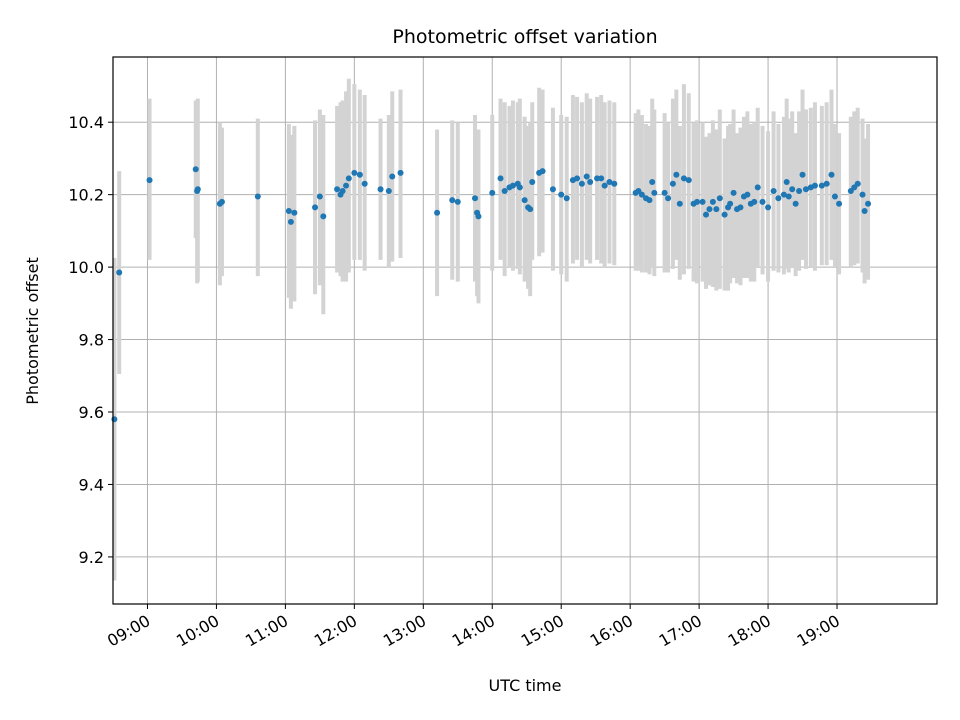 The image size is (960, 720). What do you see at coordinates (611, 631) in the screenshot?
I see `x-tick-label: 16:00` at bounding box center [611, 631].